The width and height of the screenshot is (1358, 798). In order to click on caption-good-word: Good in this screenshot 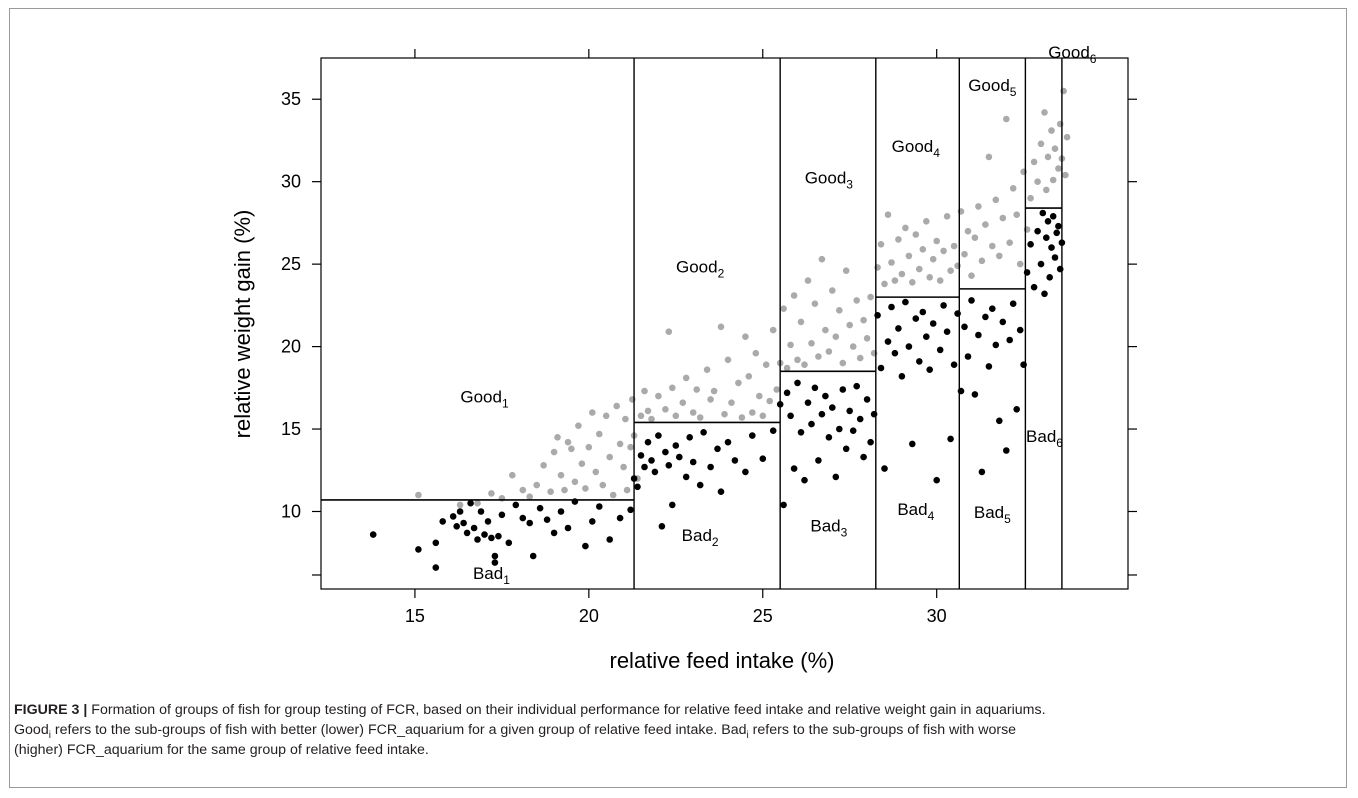, I will do `click(31, 730)`.